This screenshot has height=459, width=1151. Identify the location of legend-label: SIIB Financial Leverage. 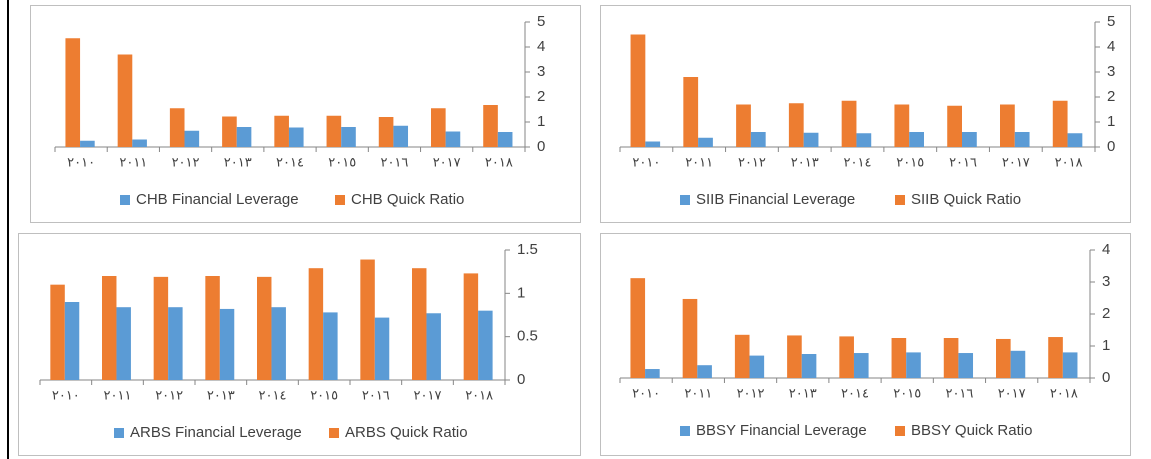
(775, 199).